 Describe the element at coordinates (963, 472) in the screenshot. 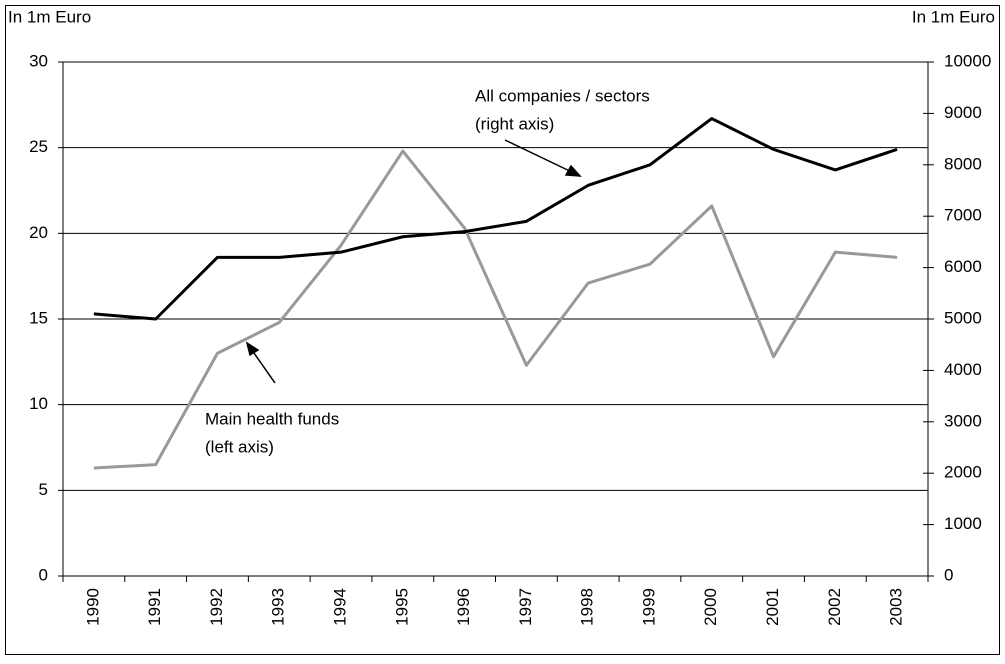

I see `y2-tick-label: 2000` at that location.